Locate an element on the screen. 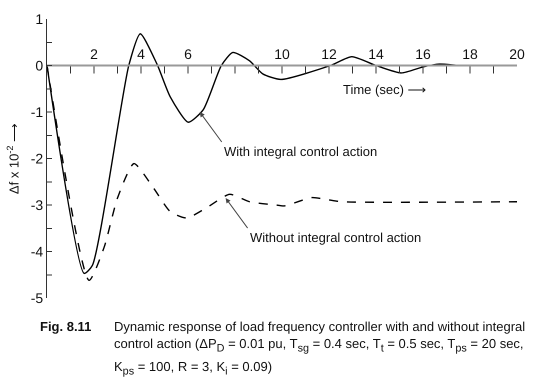 Image resolution: width=550 pixels, height=387 pixels. x-tick-label: 4 is located at coordinates (141, 54).